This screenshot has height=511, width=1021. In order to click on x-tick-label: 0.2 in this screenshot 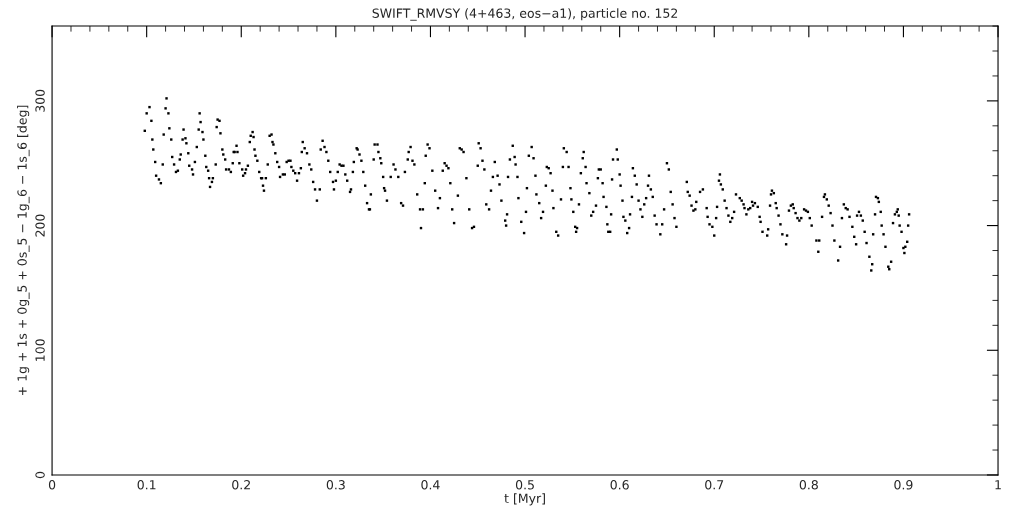, I will do `click(241, 485)`.